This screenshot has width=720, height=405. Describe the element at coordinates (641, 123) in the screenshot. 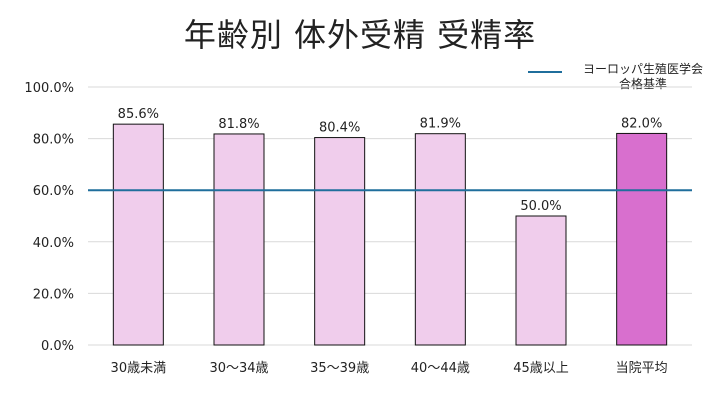

I see `data-label: 82.0%` at that location.